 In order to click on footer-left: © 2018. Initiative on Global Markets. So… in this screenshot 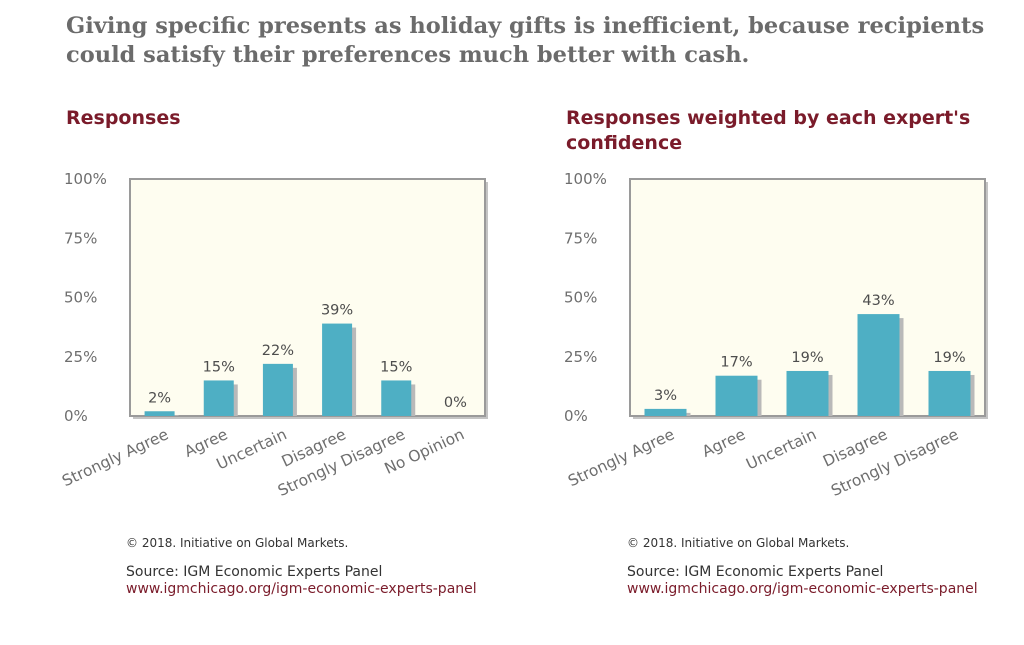, I will do `click(306, 567)`.